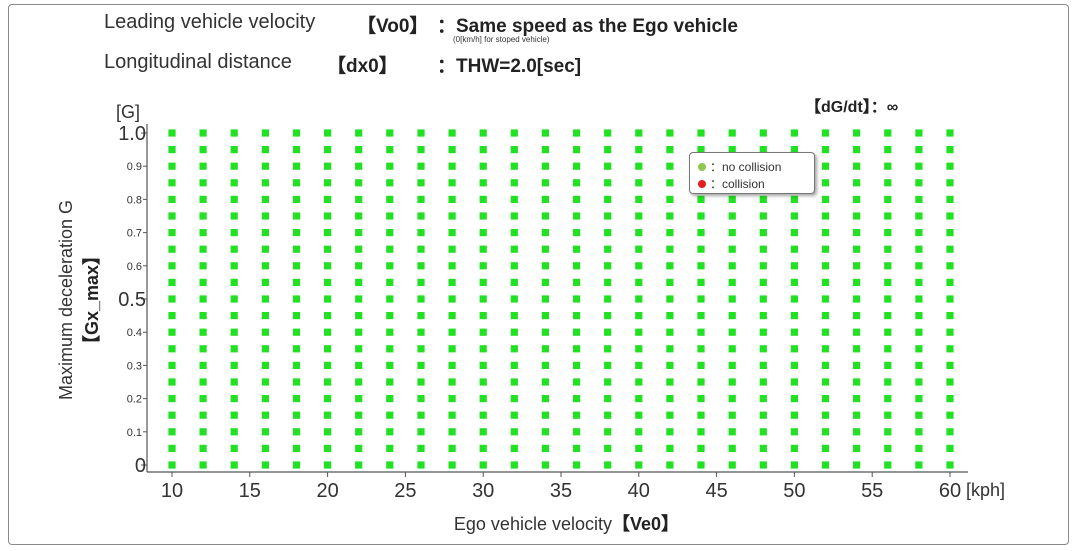  Describe the element at coordinates (731, 183) in the screenshot. I see `legend-item-collision: ：collision` at that location.